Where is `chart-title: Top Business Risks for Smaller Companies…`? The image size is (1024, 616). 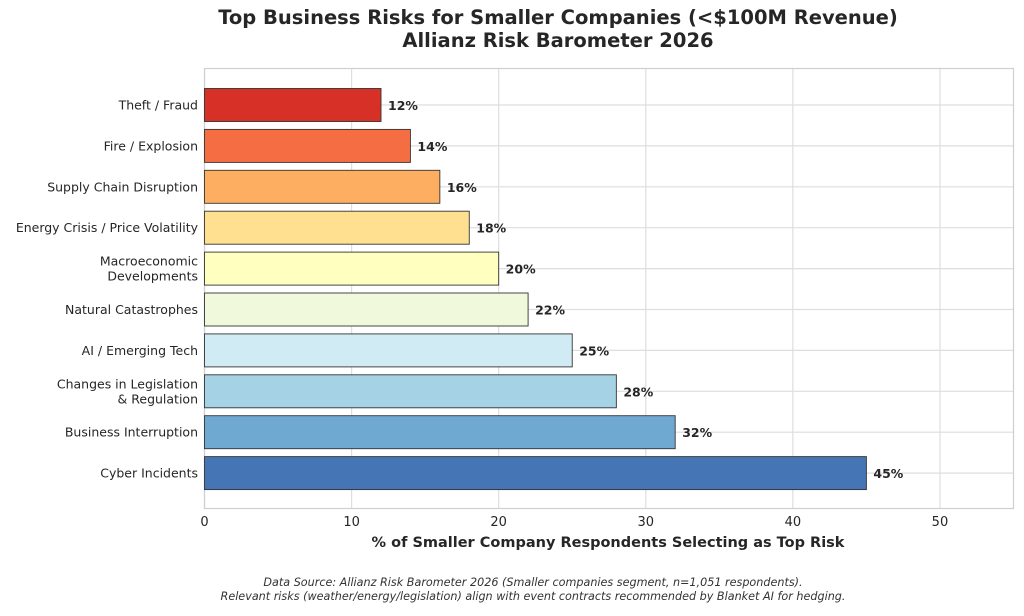 chart-title: Top Business Risks for Smaller Companies… is located at coordinates (558, 17).